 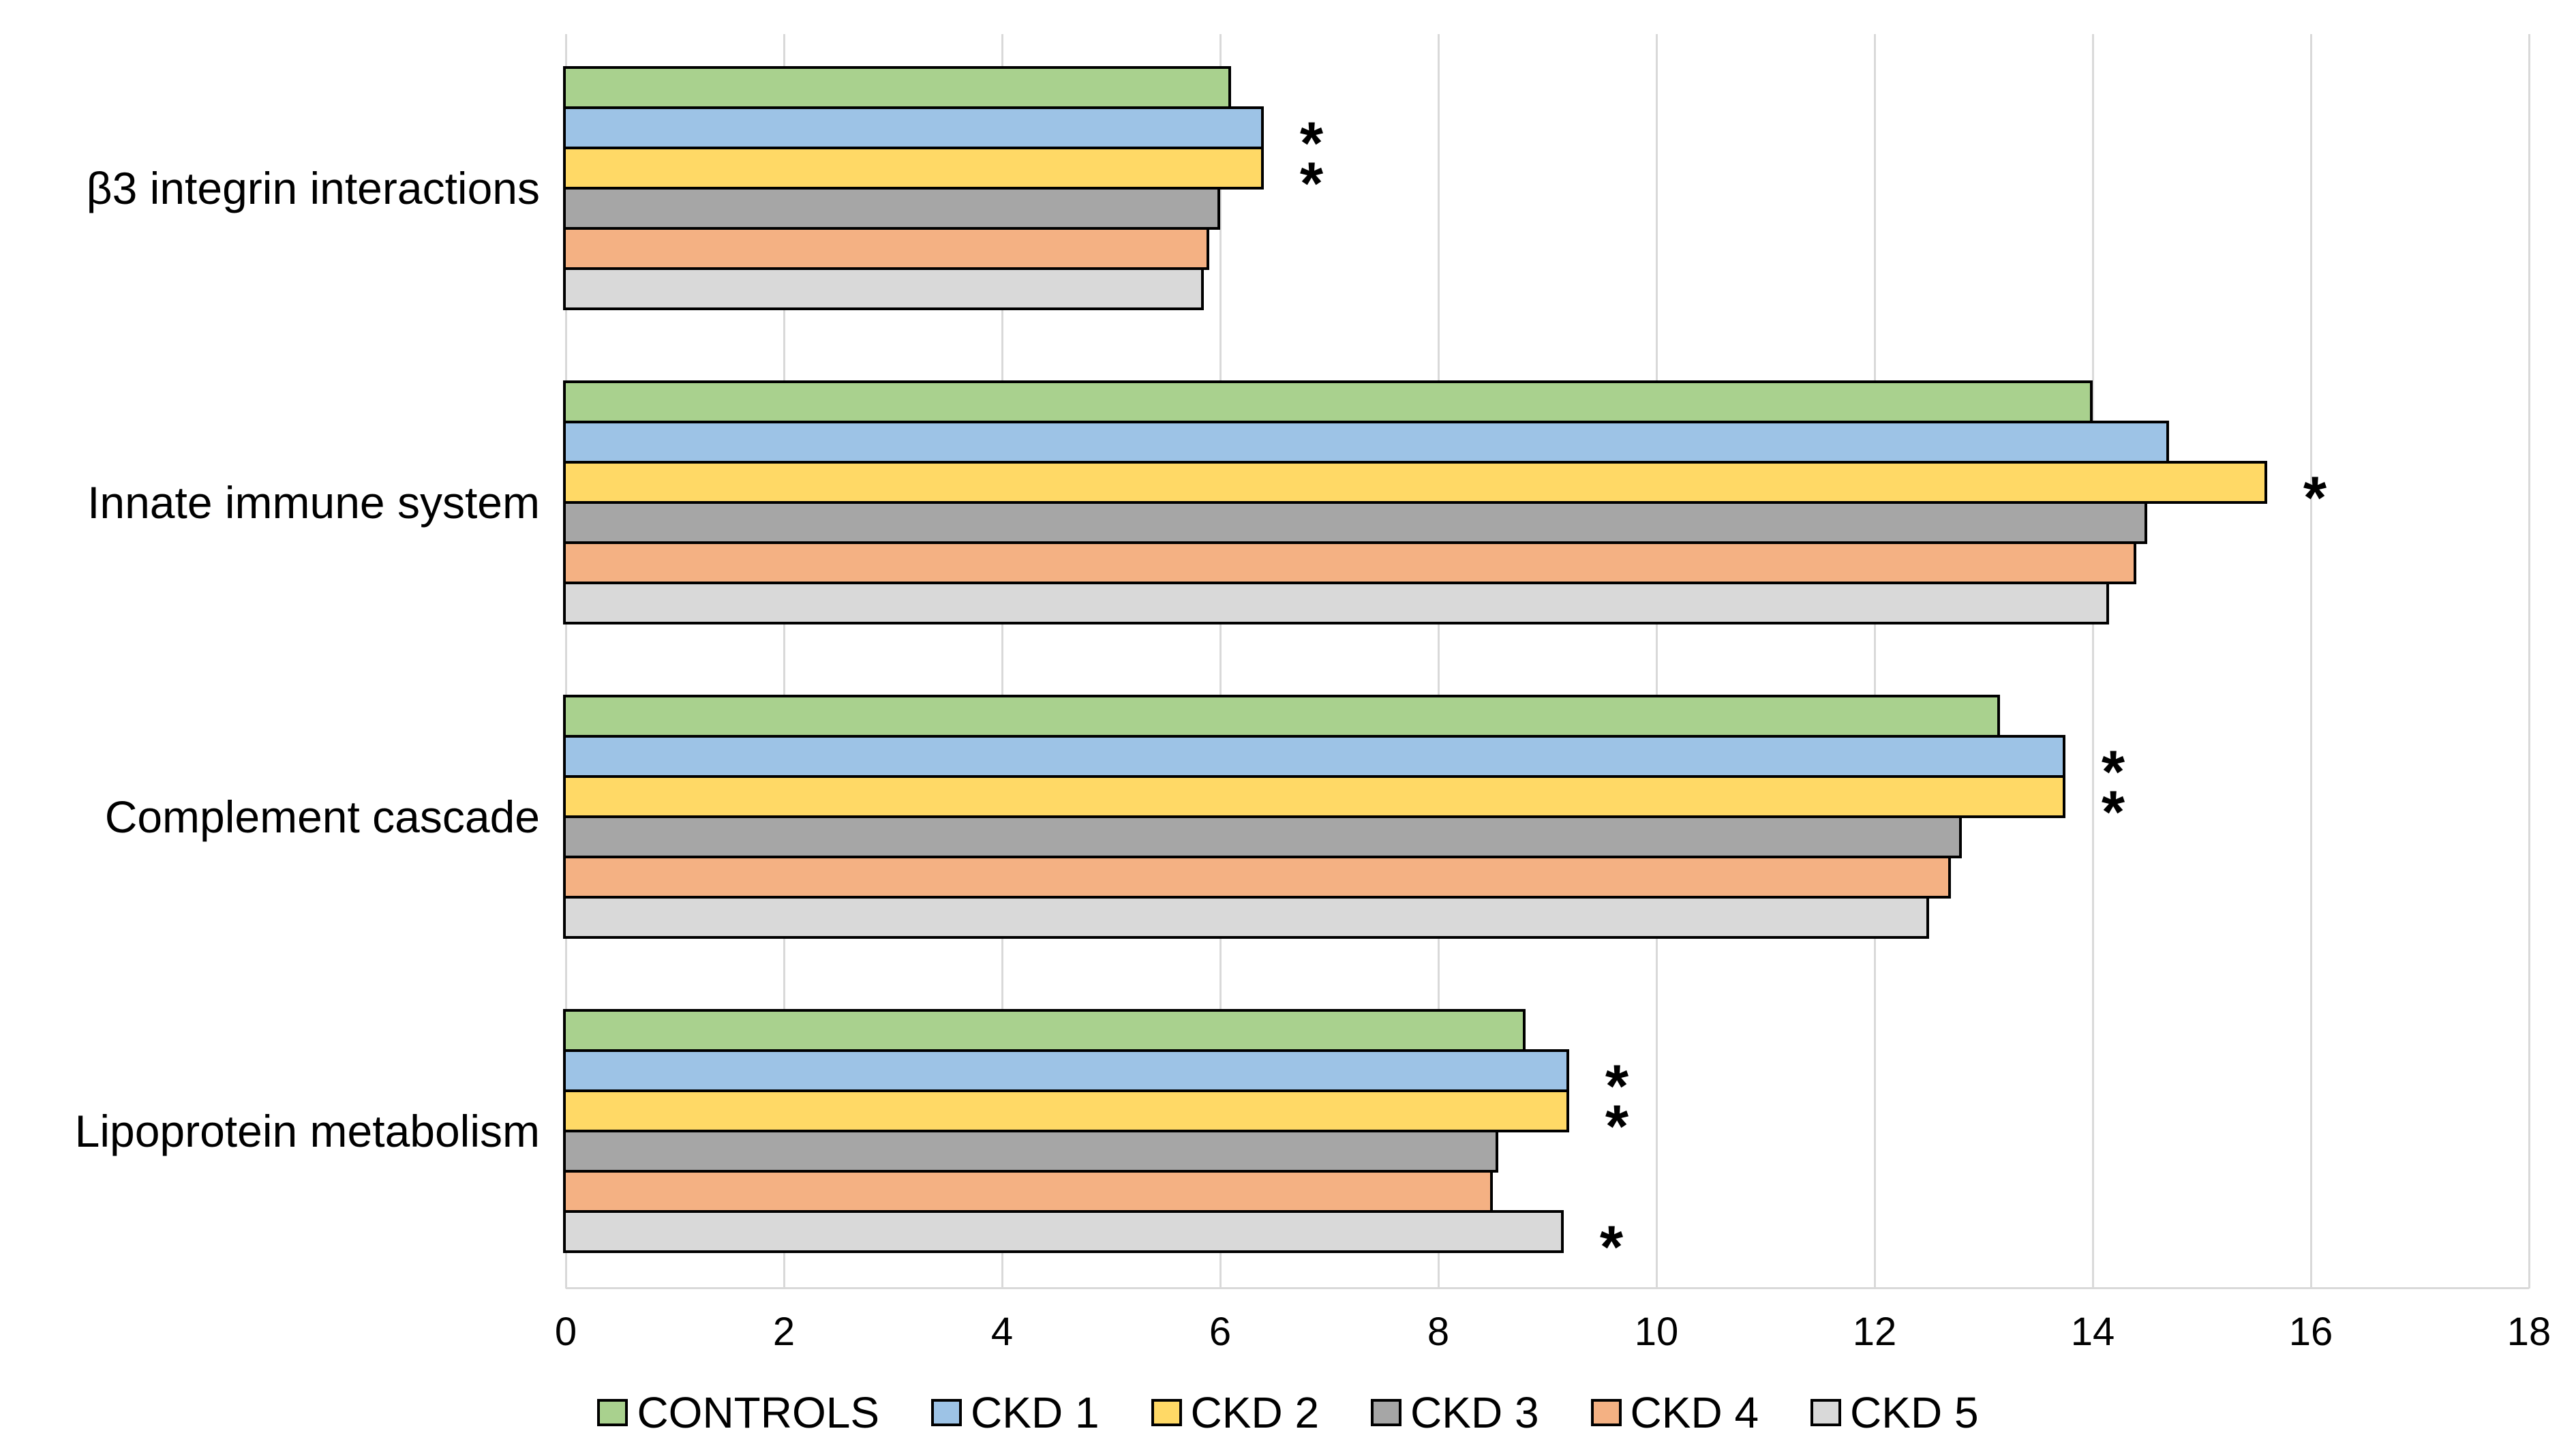 I want to click on legend-label: CONTROLS, so click(x=758, y=1412).